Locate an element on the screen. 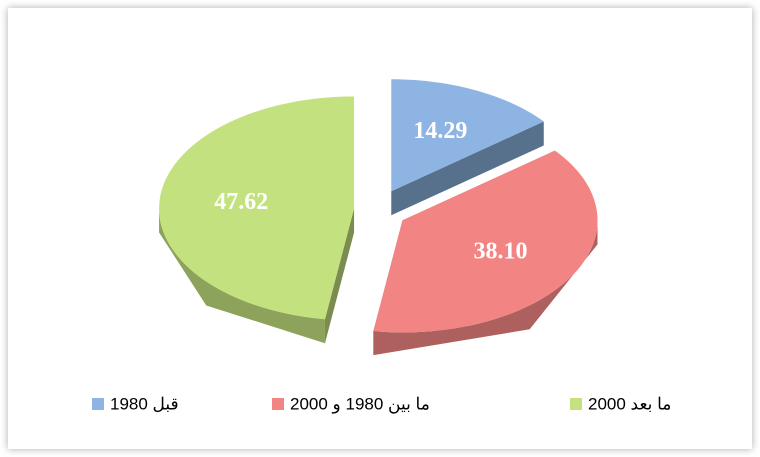  data-label: 38.10 is located at coordinates (500, 251).